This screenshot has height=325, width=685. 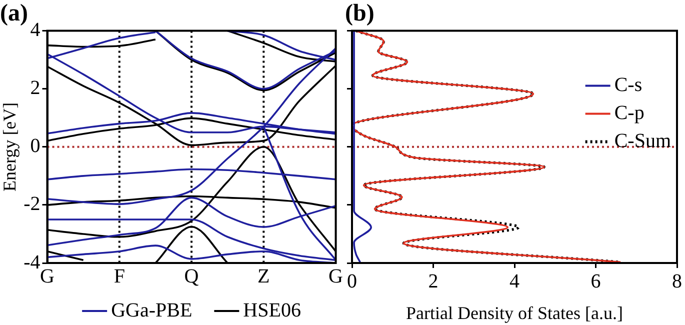 I want to click on legend-label: C-Sum, so click(x=643, y=141).